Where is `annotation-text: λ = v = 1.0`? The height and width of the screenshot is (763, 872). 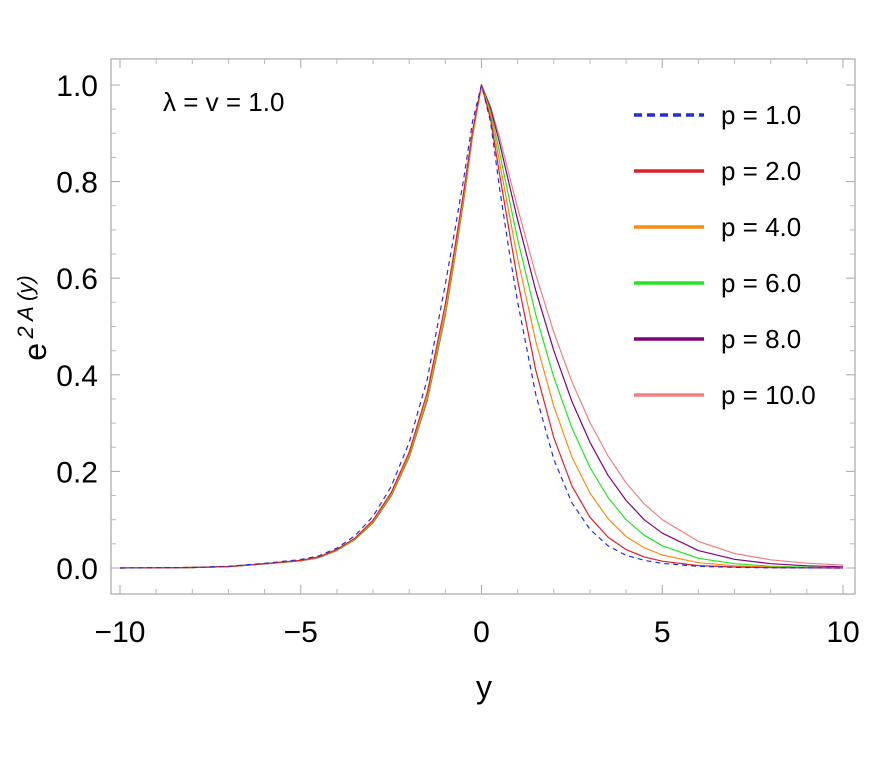
annotation-text: λ = v = 1.0 is located at coordinates (223, 102).